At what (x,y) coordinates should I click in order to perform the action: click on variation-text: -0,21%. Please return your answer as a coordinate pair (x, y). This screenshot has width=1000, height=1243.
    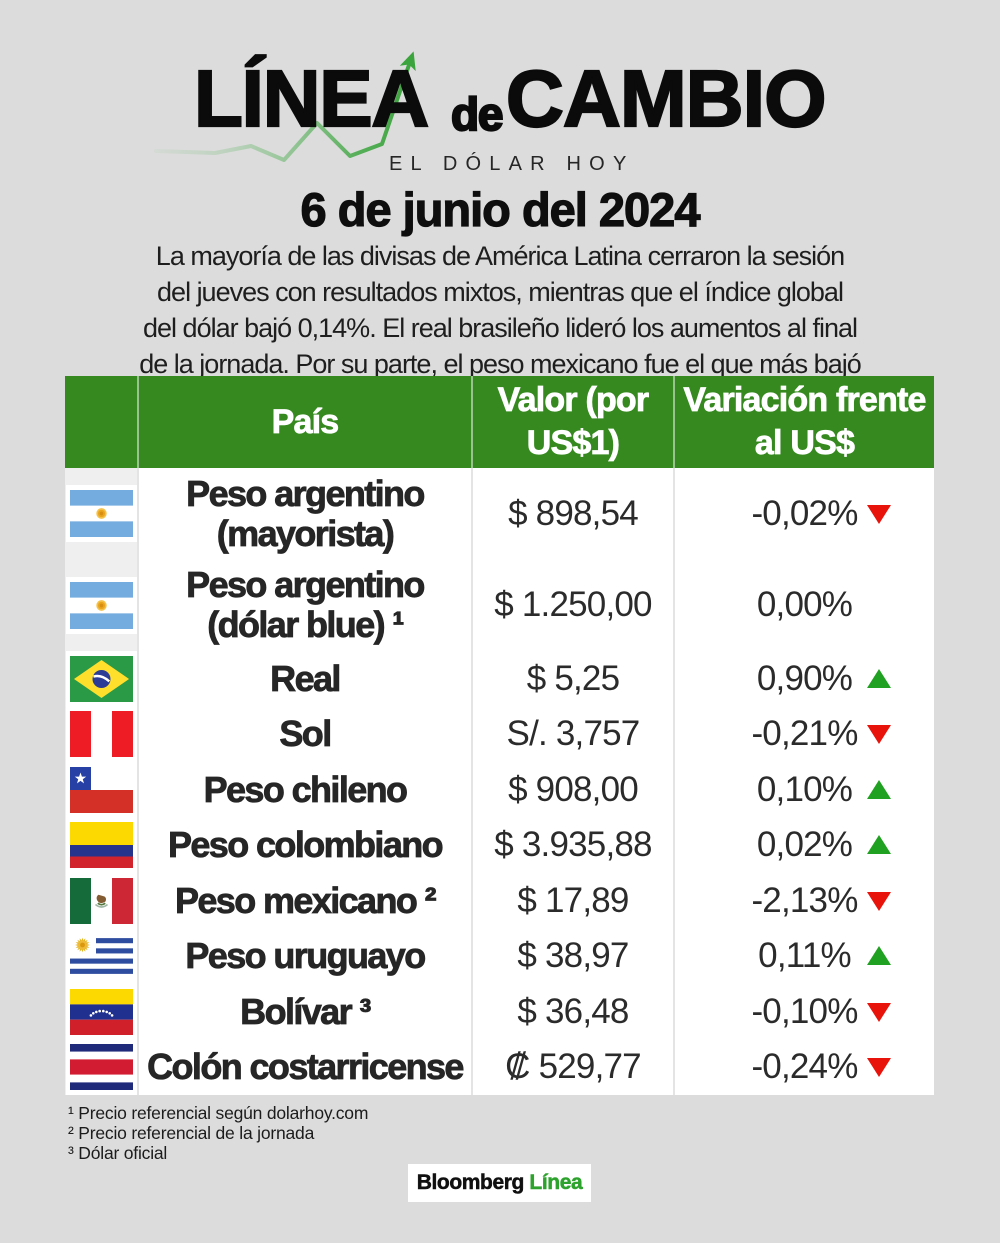
    Looking at the image, I should click on (804, 734).